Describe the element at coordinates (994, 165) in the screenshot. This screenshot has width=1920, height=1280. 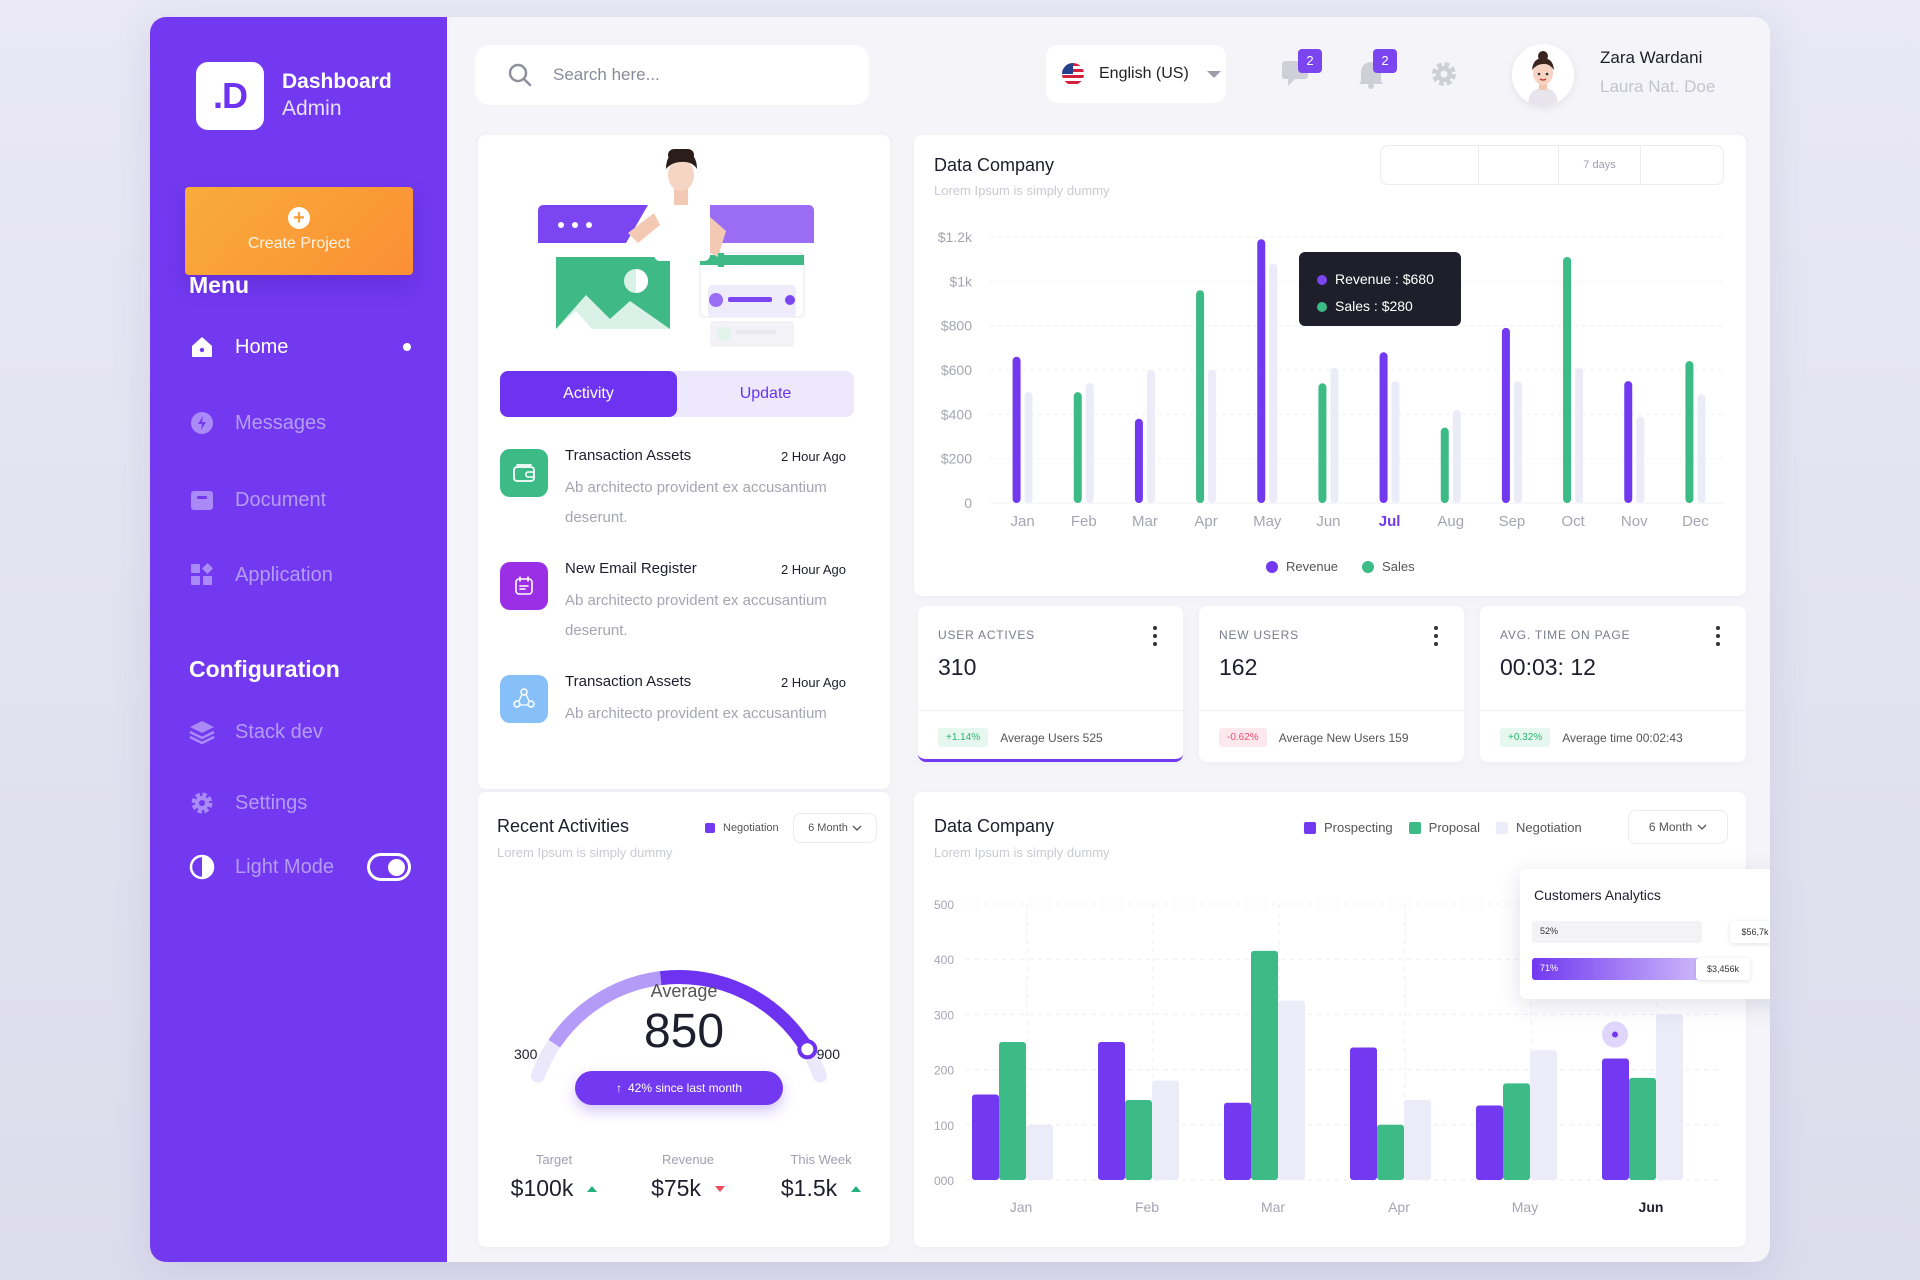
I see `card-title: Data Company` at that location.